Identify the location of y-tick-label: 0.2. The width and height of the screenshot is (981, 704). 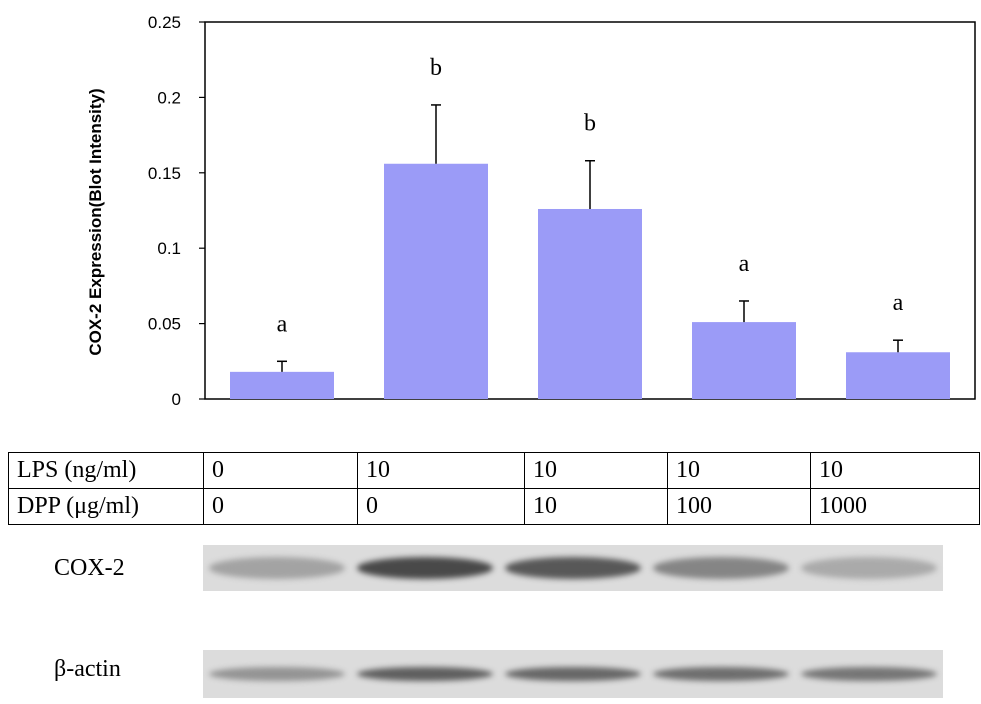
(169, 97).